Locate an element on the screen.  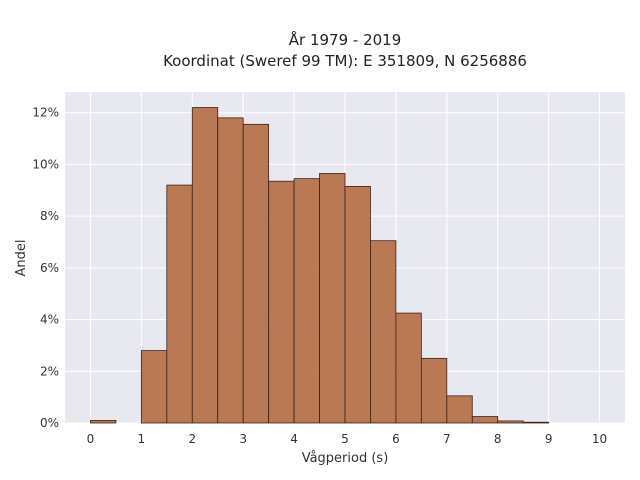
x-tick-label: 1 is located at coordinates (142, 439).